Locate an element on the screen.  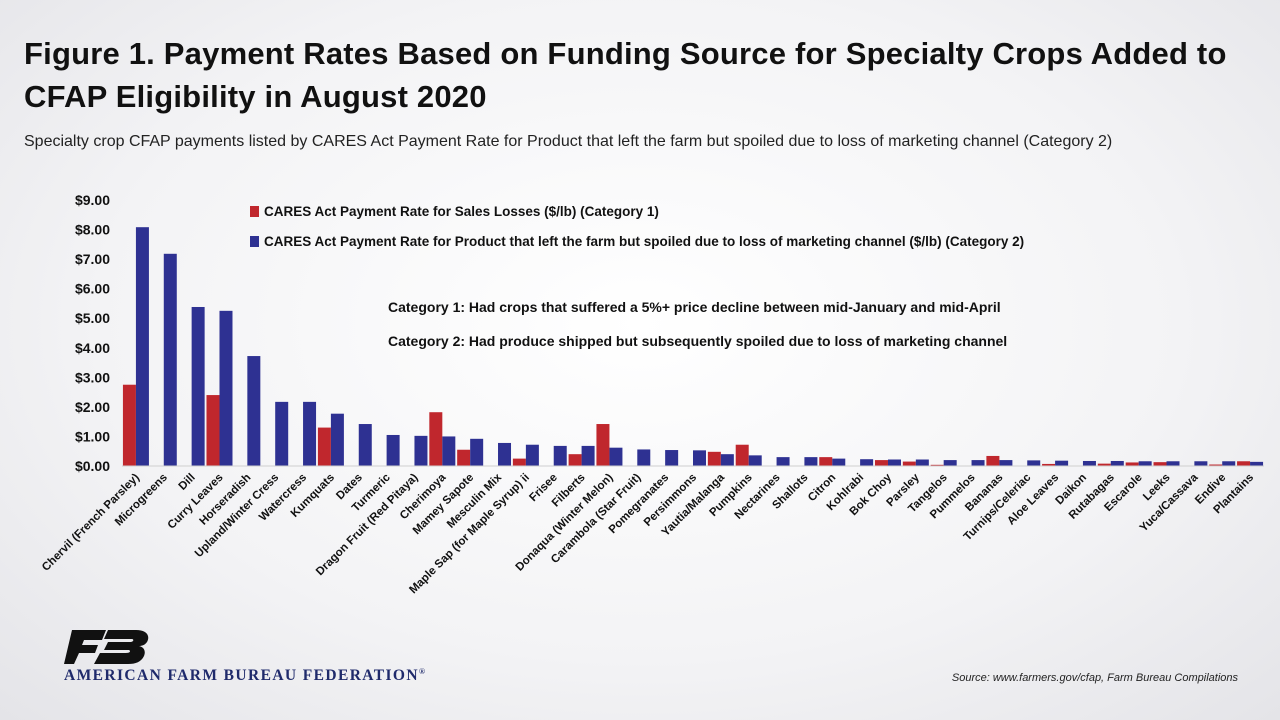
y-tick-label: $0.00 is located at coordinates (92, 466).